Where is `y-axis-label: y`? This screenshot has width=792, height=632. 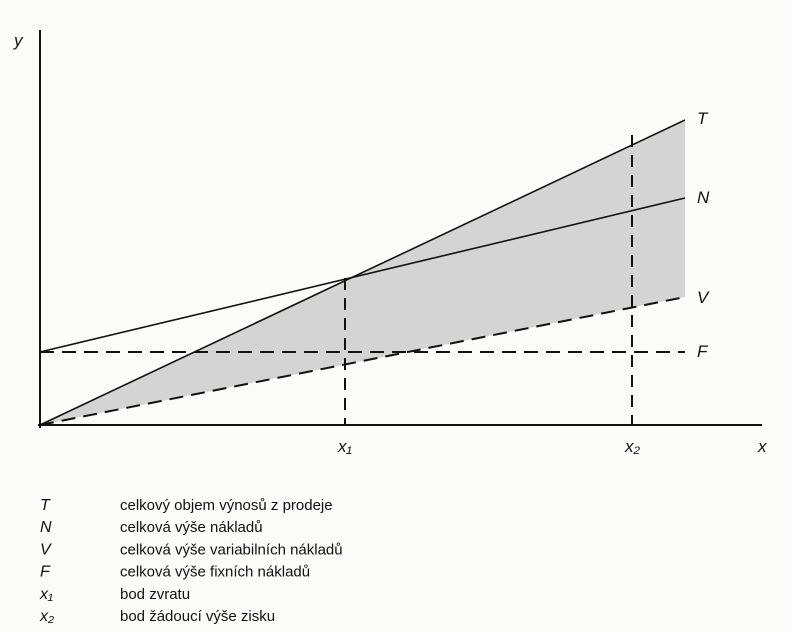 y-axis-label: y is located at coordinates (18, 40).